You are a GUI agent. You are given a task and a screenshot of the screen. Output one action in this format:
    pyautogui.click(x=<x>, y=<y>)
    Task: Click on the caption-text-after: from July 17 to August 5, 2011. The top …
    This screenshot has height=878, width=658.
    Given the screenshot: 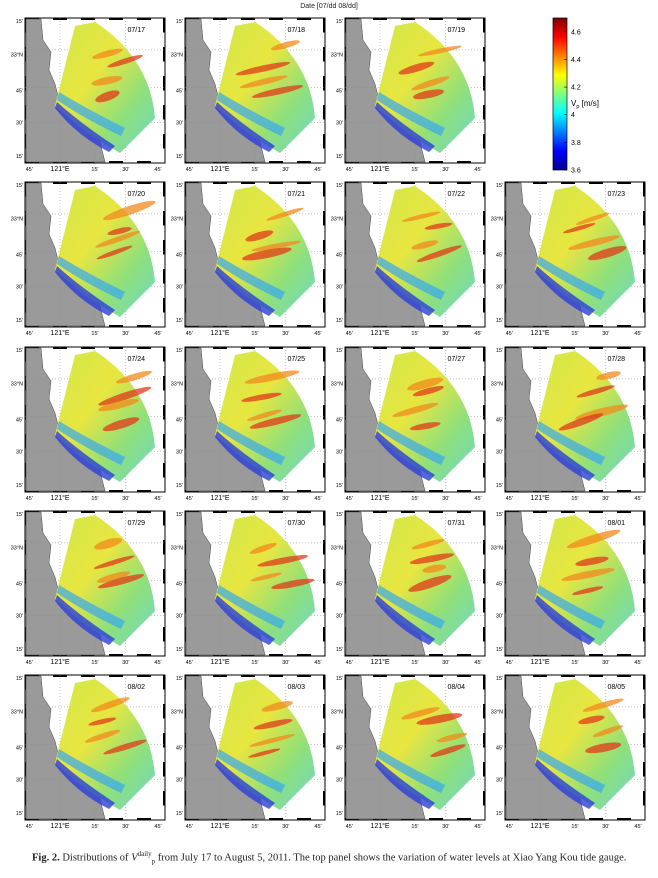 What is the action you would take?
    pyautogui.click(x=391, y=858)
    